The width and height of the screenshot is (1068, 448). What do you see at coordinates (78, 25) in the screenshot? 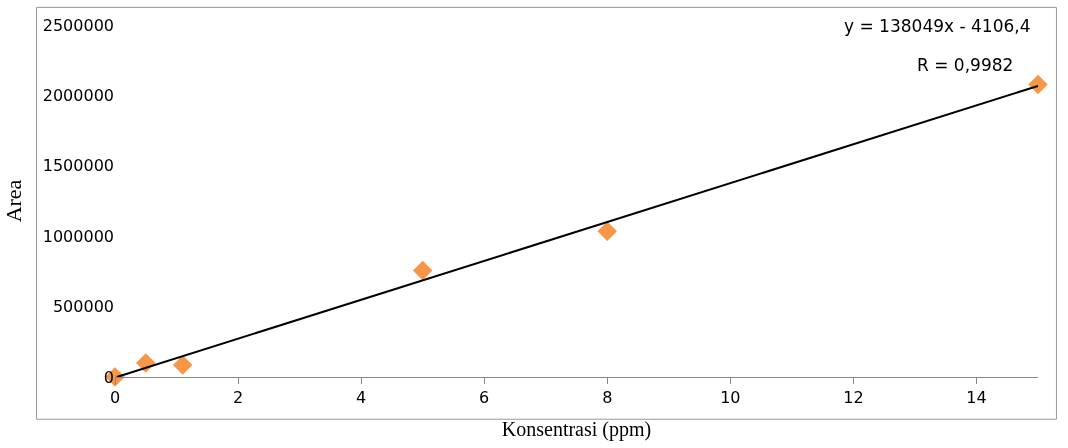
I see `y-tick-label: 2500000` at bounding box center [78, 25].